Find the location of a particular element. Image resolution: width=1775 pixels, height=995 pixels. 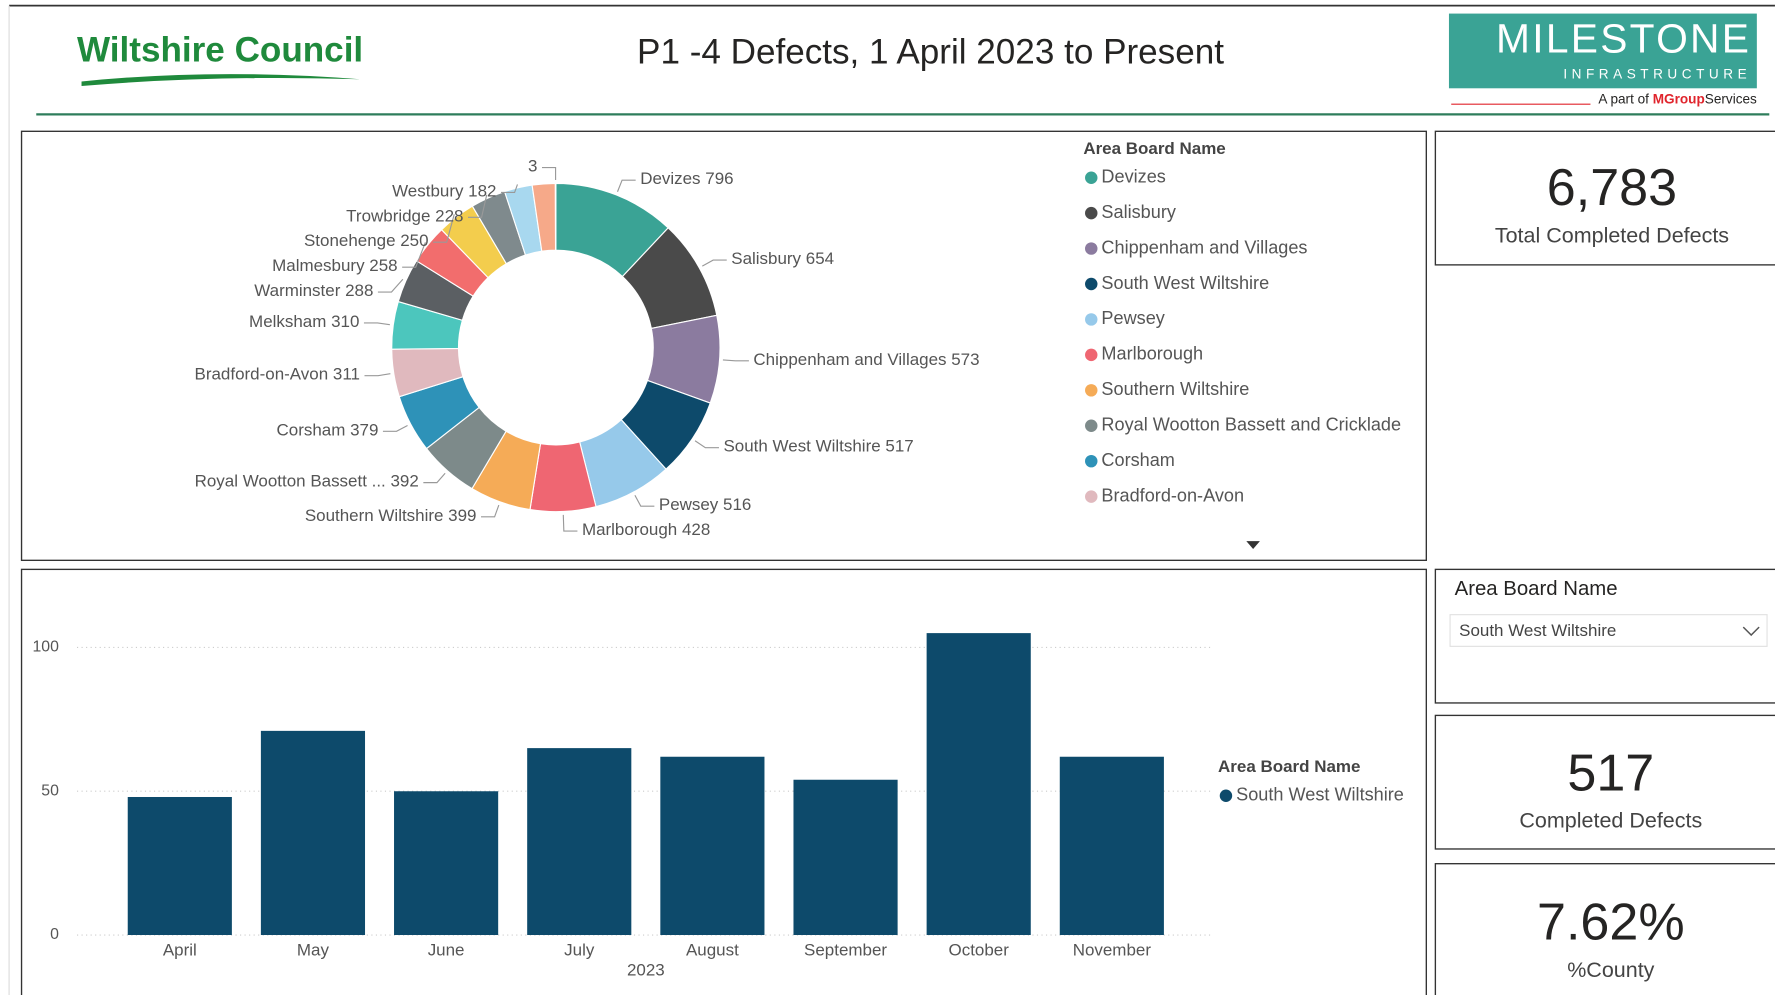

x-tick-label: April is located at coordinates (180, 949).